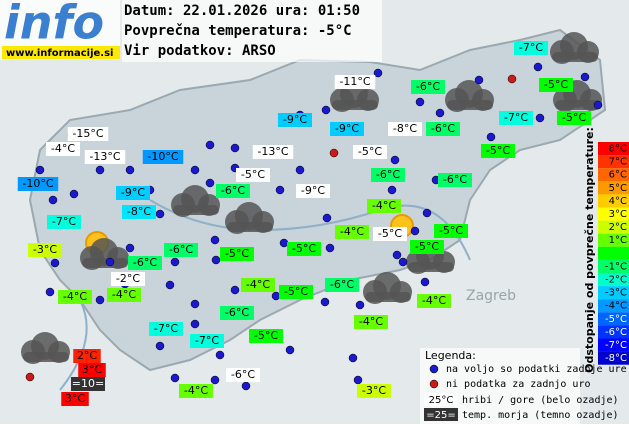  I want to click on scale-label: 8°C, so click(618, 149).